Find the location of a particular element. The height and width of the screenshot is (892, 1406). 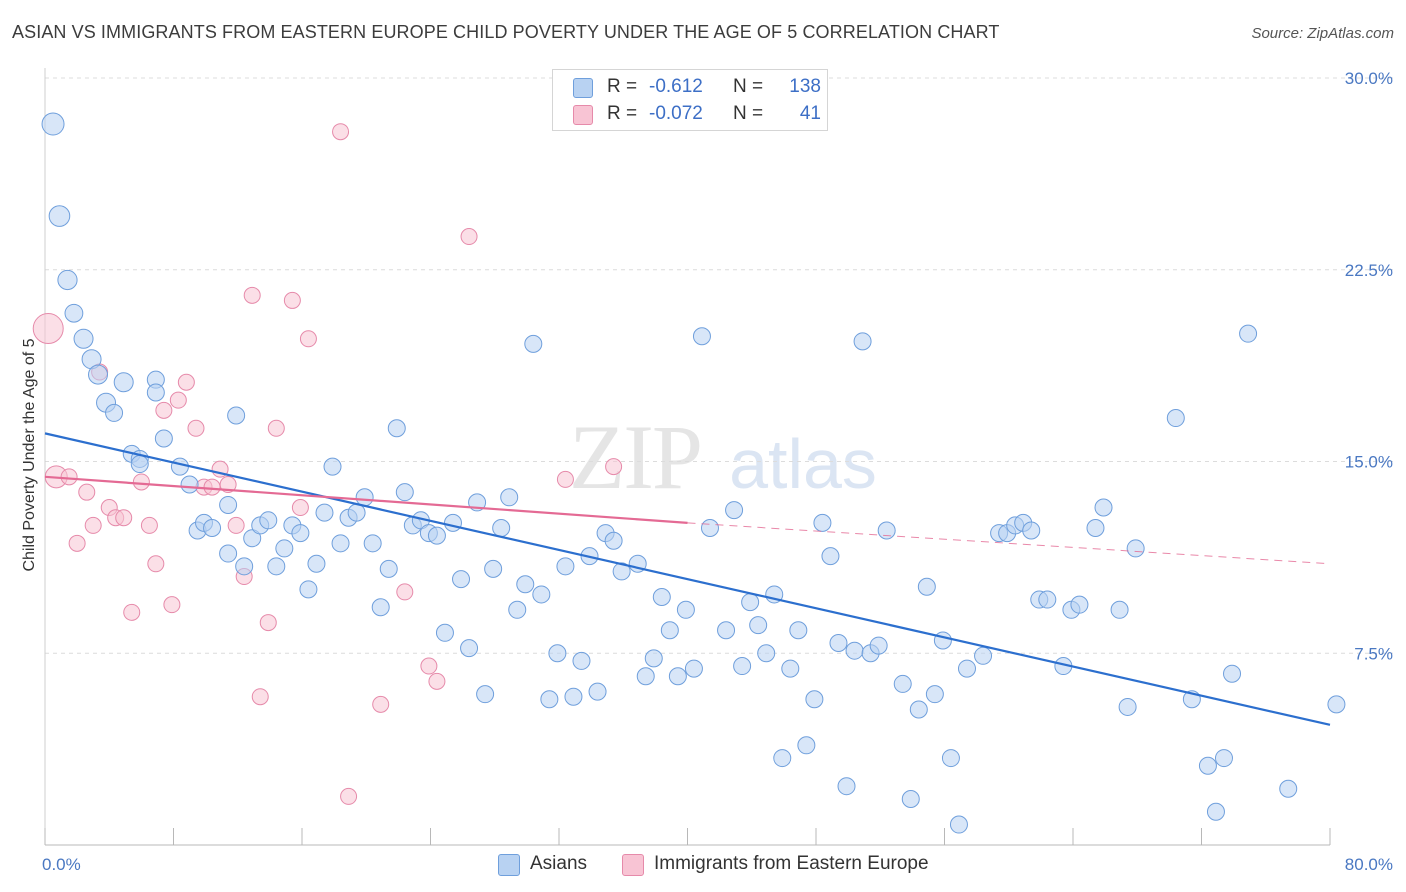

source-label: Source: ZipAtlas.com is located at coordinates (1322, 33).